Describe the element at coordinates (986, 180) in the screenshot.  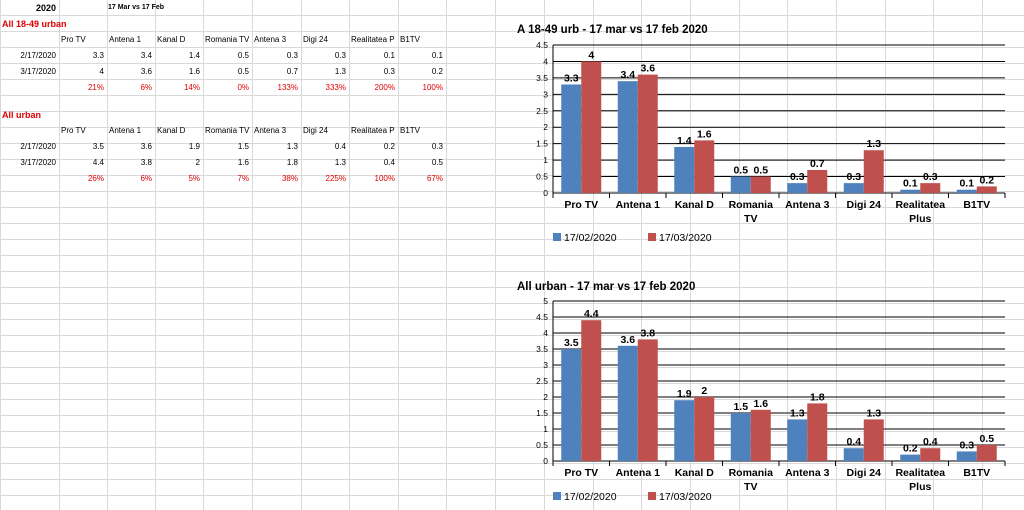
I see `data-label: 0.2` at that location.